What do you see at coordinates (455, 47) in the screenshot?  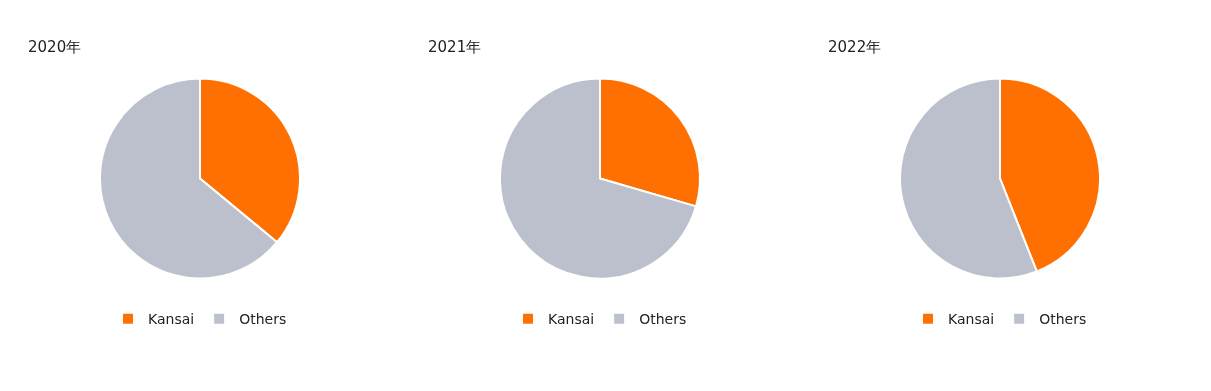 I see `chart-title: 2021年` at bounding box center [455, 47].